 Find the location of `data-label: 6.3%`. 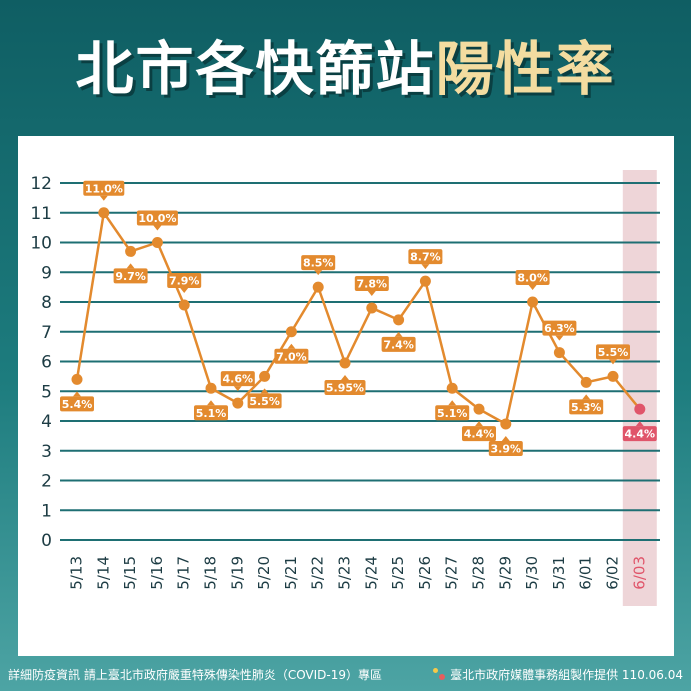

data-label: 6.3% is located at coordinates (559, 328).